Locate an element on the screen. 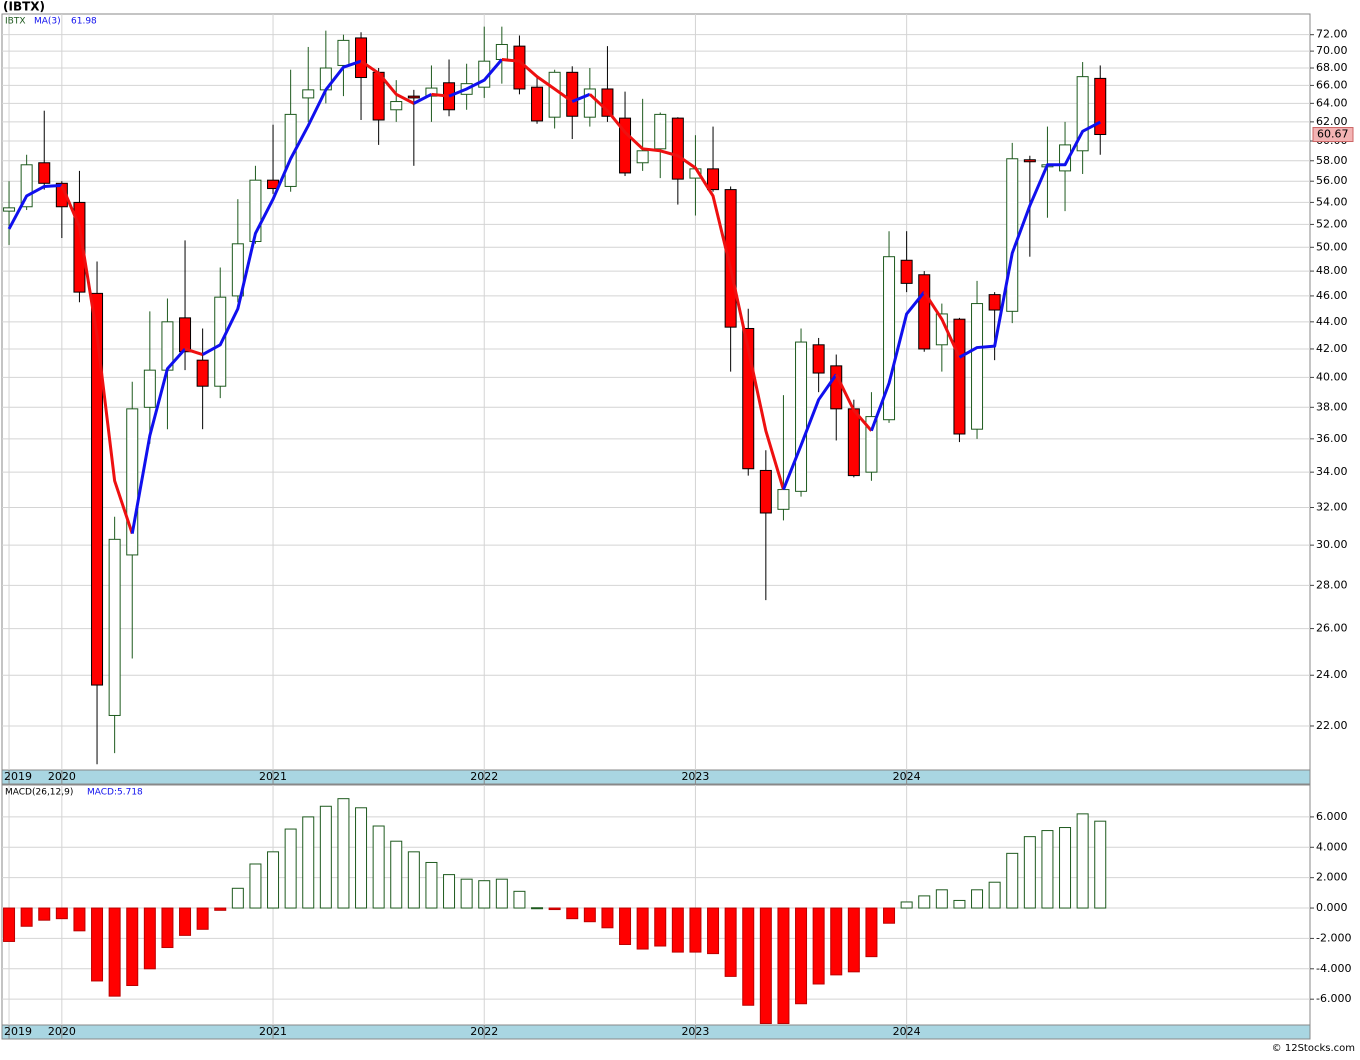 The width and height of the screenshot is (1360, 1060). y-tick-label: 2.000 is located at coordinates (1332, 877).